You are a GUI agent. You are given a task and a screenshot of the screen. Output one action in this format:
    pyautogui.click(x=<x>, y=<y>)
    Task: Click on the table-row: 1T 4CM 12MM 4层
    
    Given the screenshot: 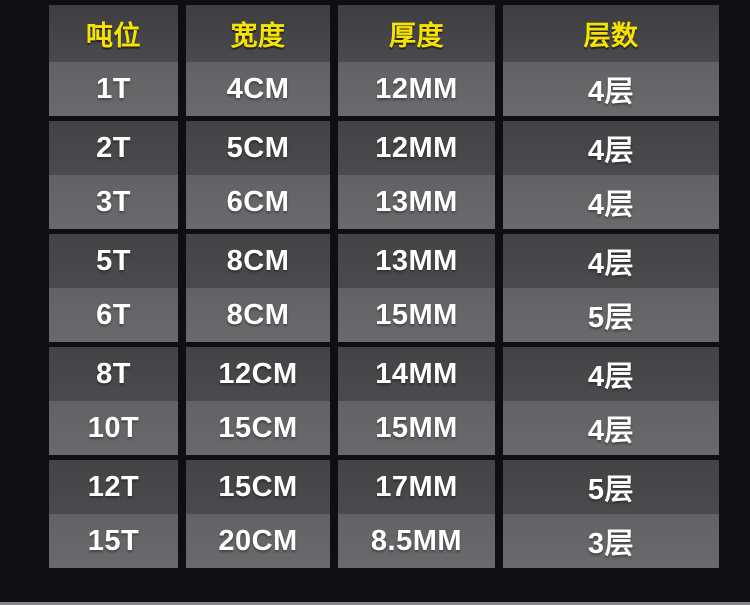 What is the action you would take?
    pyautogui.click(x=384, y=89)
    